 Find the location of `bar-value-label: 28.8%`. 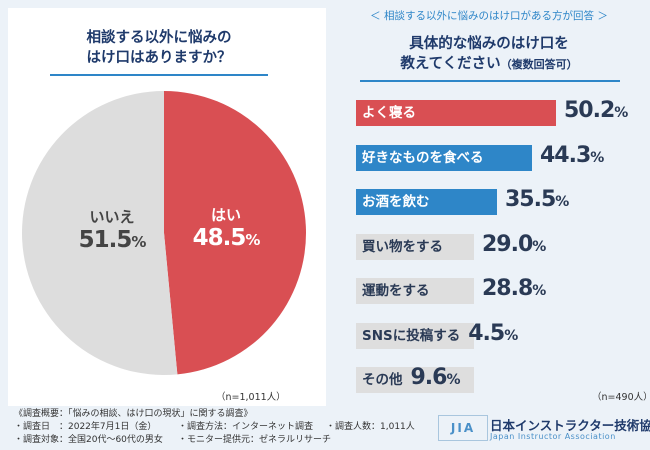

bar-value-label: 28.8% is located at coordinates (514, 288).